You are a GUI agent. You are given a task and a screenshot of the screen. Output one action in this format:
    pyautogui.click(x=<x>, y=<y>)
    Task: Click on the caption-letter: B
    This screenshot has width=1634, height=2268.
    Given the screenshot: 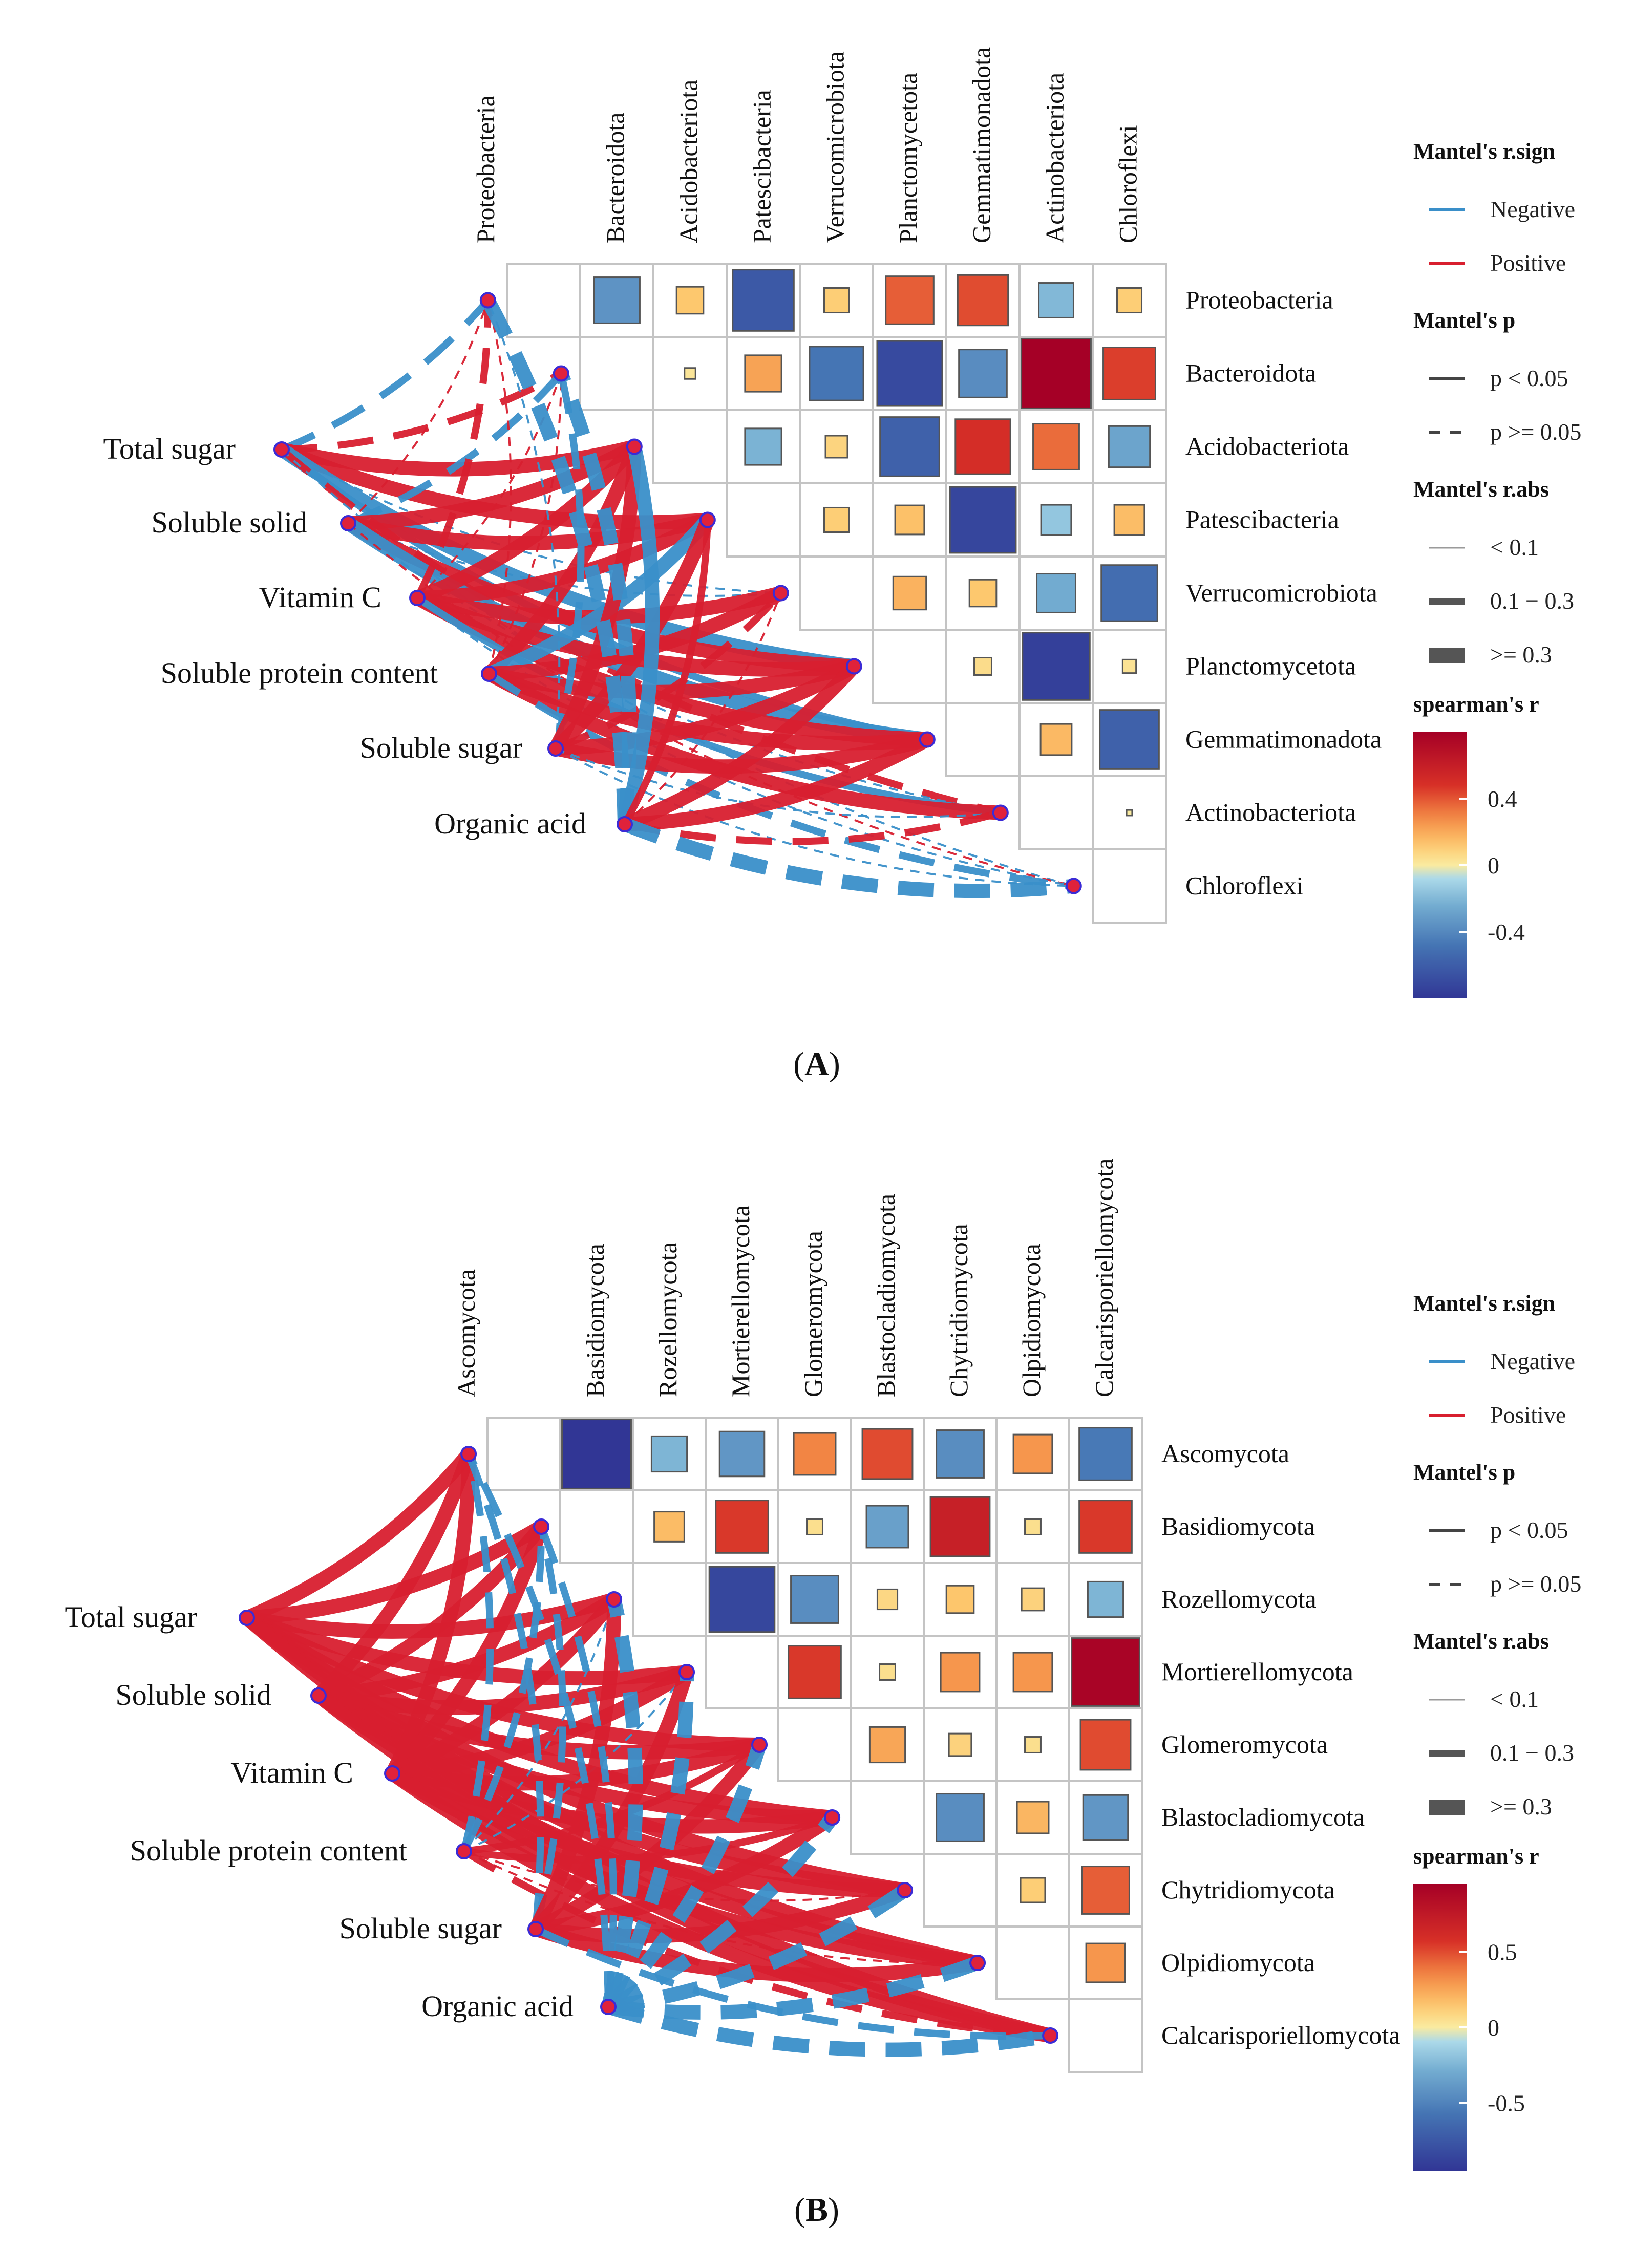 What is the action you would take?
    pyautogui.click(x=816, y=2210)
    